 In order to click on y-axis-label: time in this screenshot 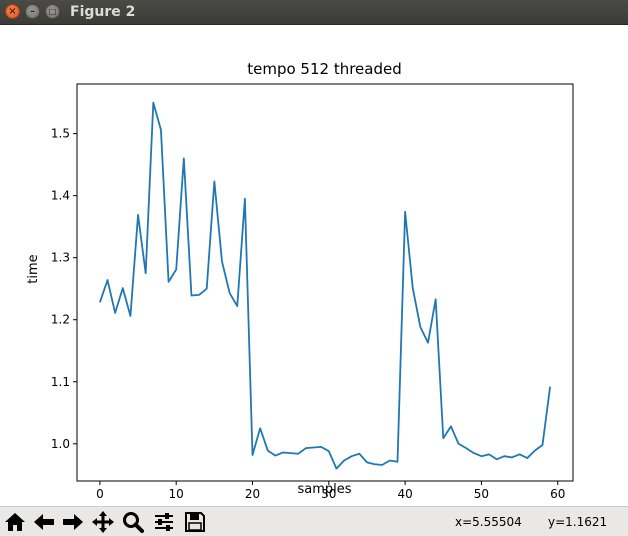, I will do `click(33, 268)`.